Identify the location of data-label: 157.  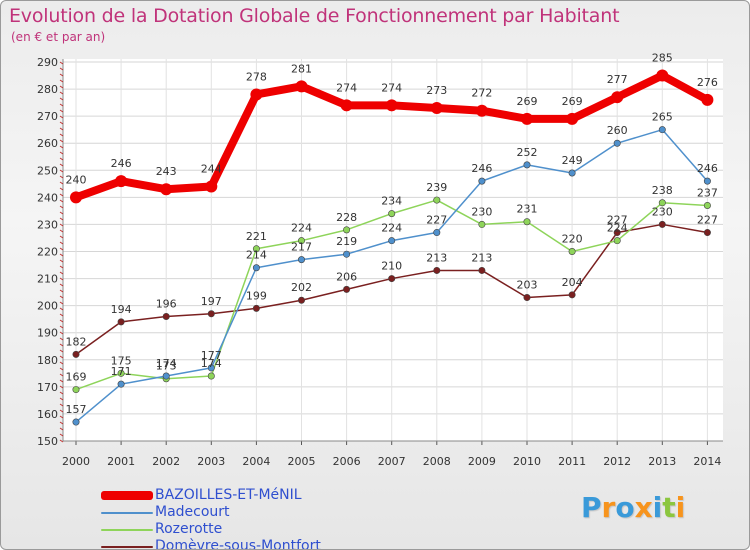
(76, 409).